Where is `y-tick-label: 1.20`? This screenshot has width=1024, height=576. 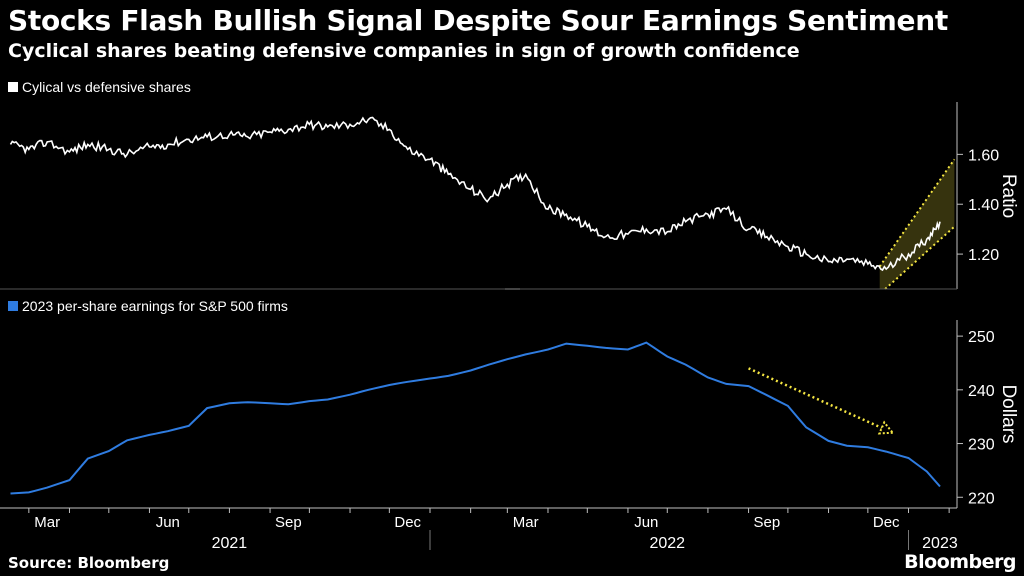 y-tick-label: 1.20 is located at coordinates (983, 255).